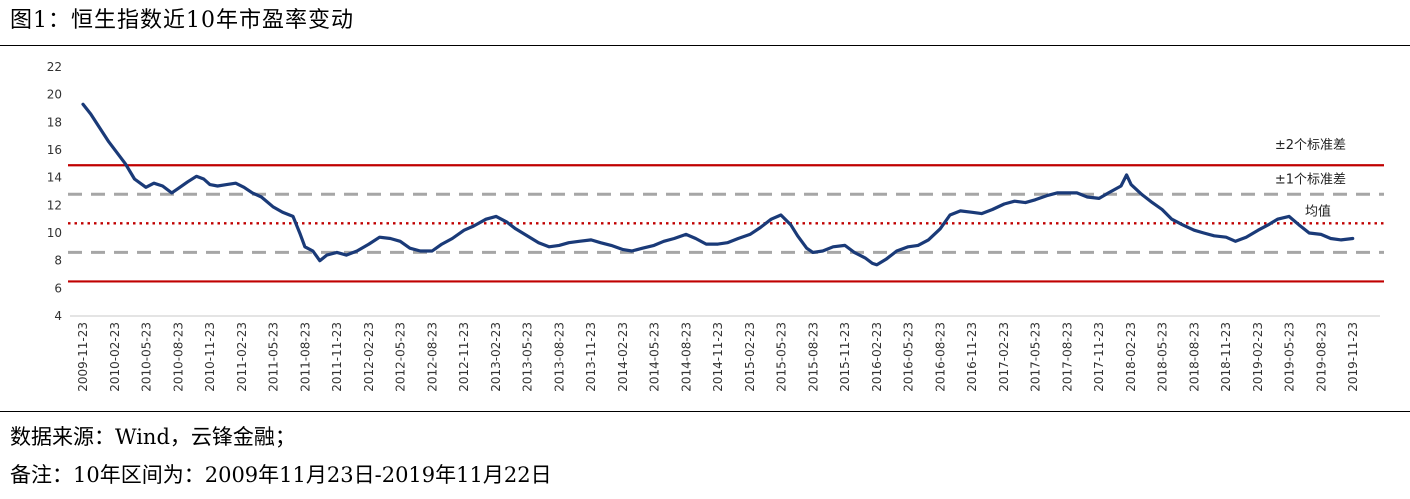 This screenshot has height=499, width=1410. Describe the element at coordinates (54, 67) in the screenshot. I see `y-tick-label: 22` at that location.